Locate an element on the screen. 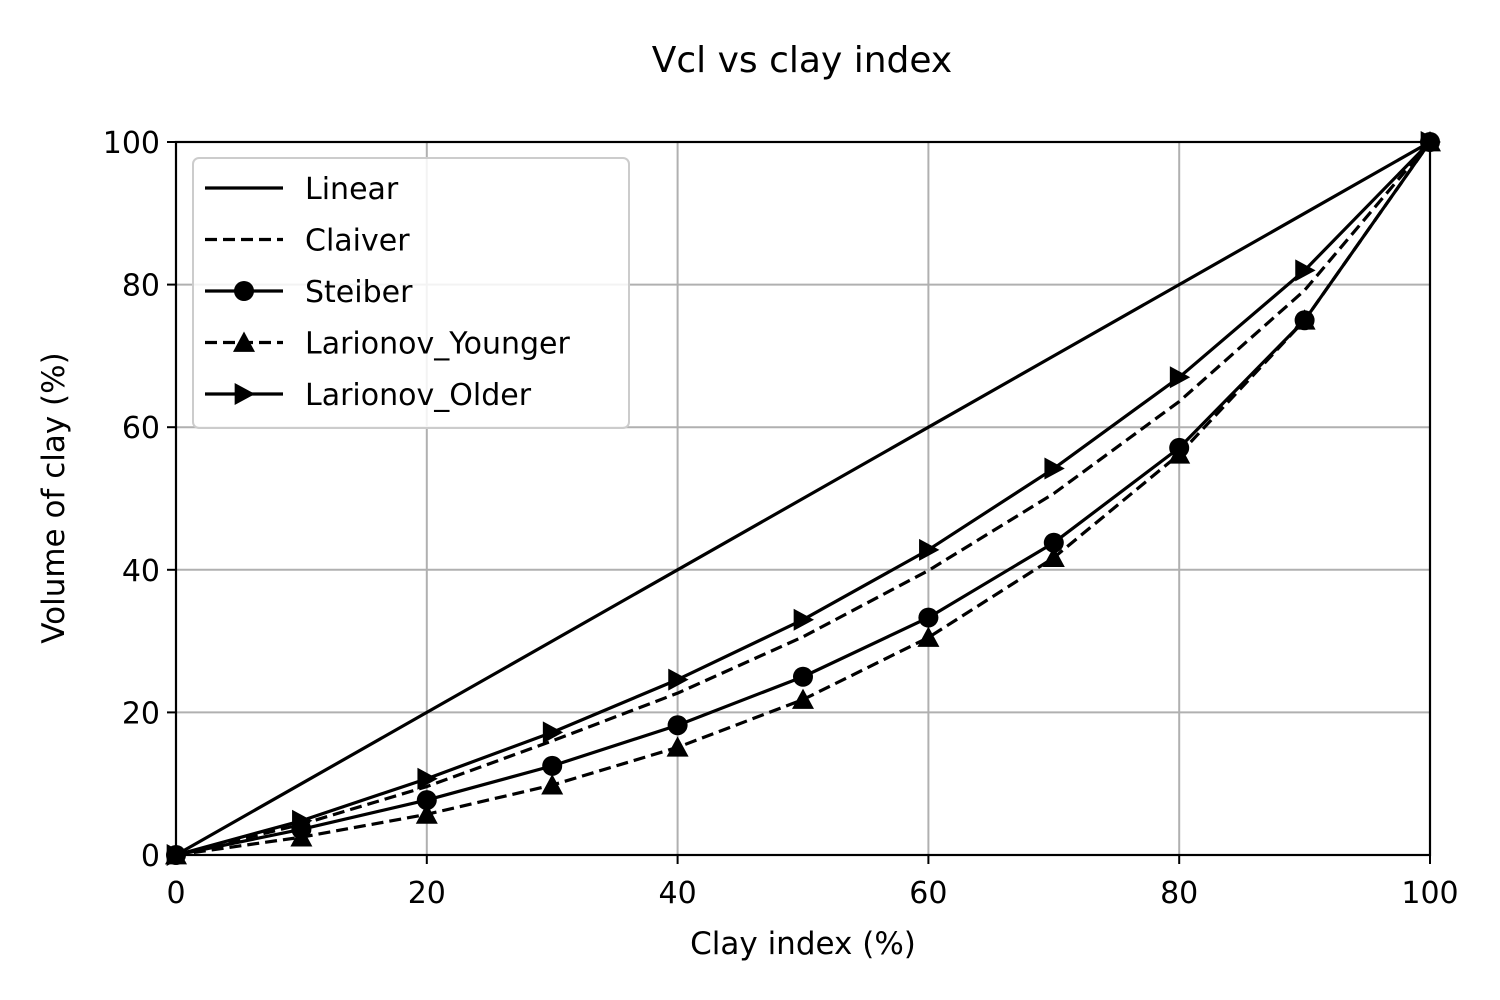 This screenshot has width=1500, height=1000. legend-label: Steiber is located at coordinates (359, 292).